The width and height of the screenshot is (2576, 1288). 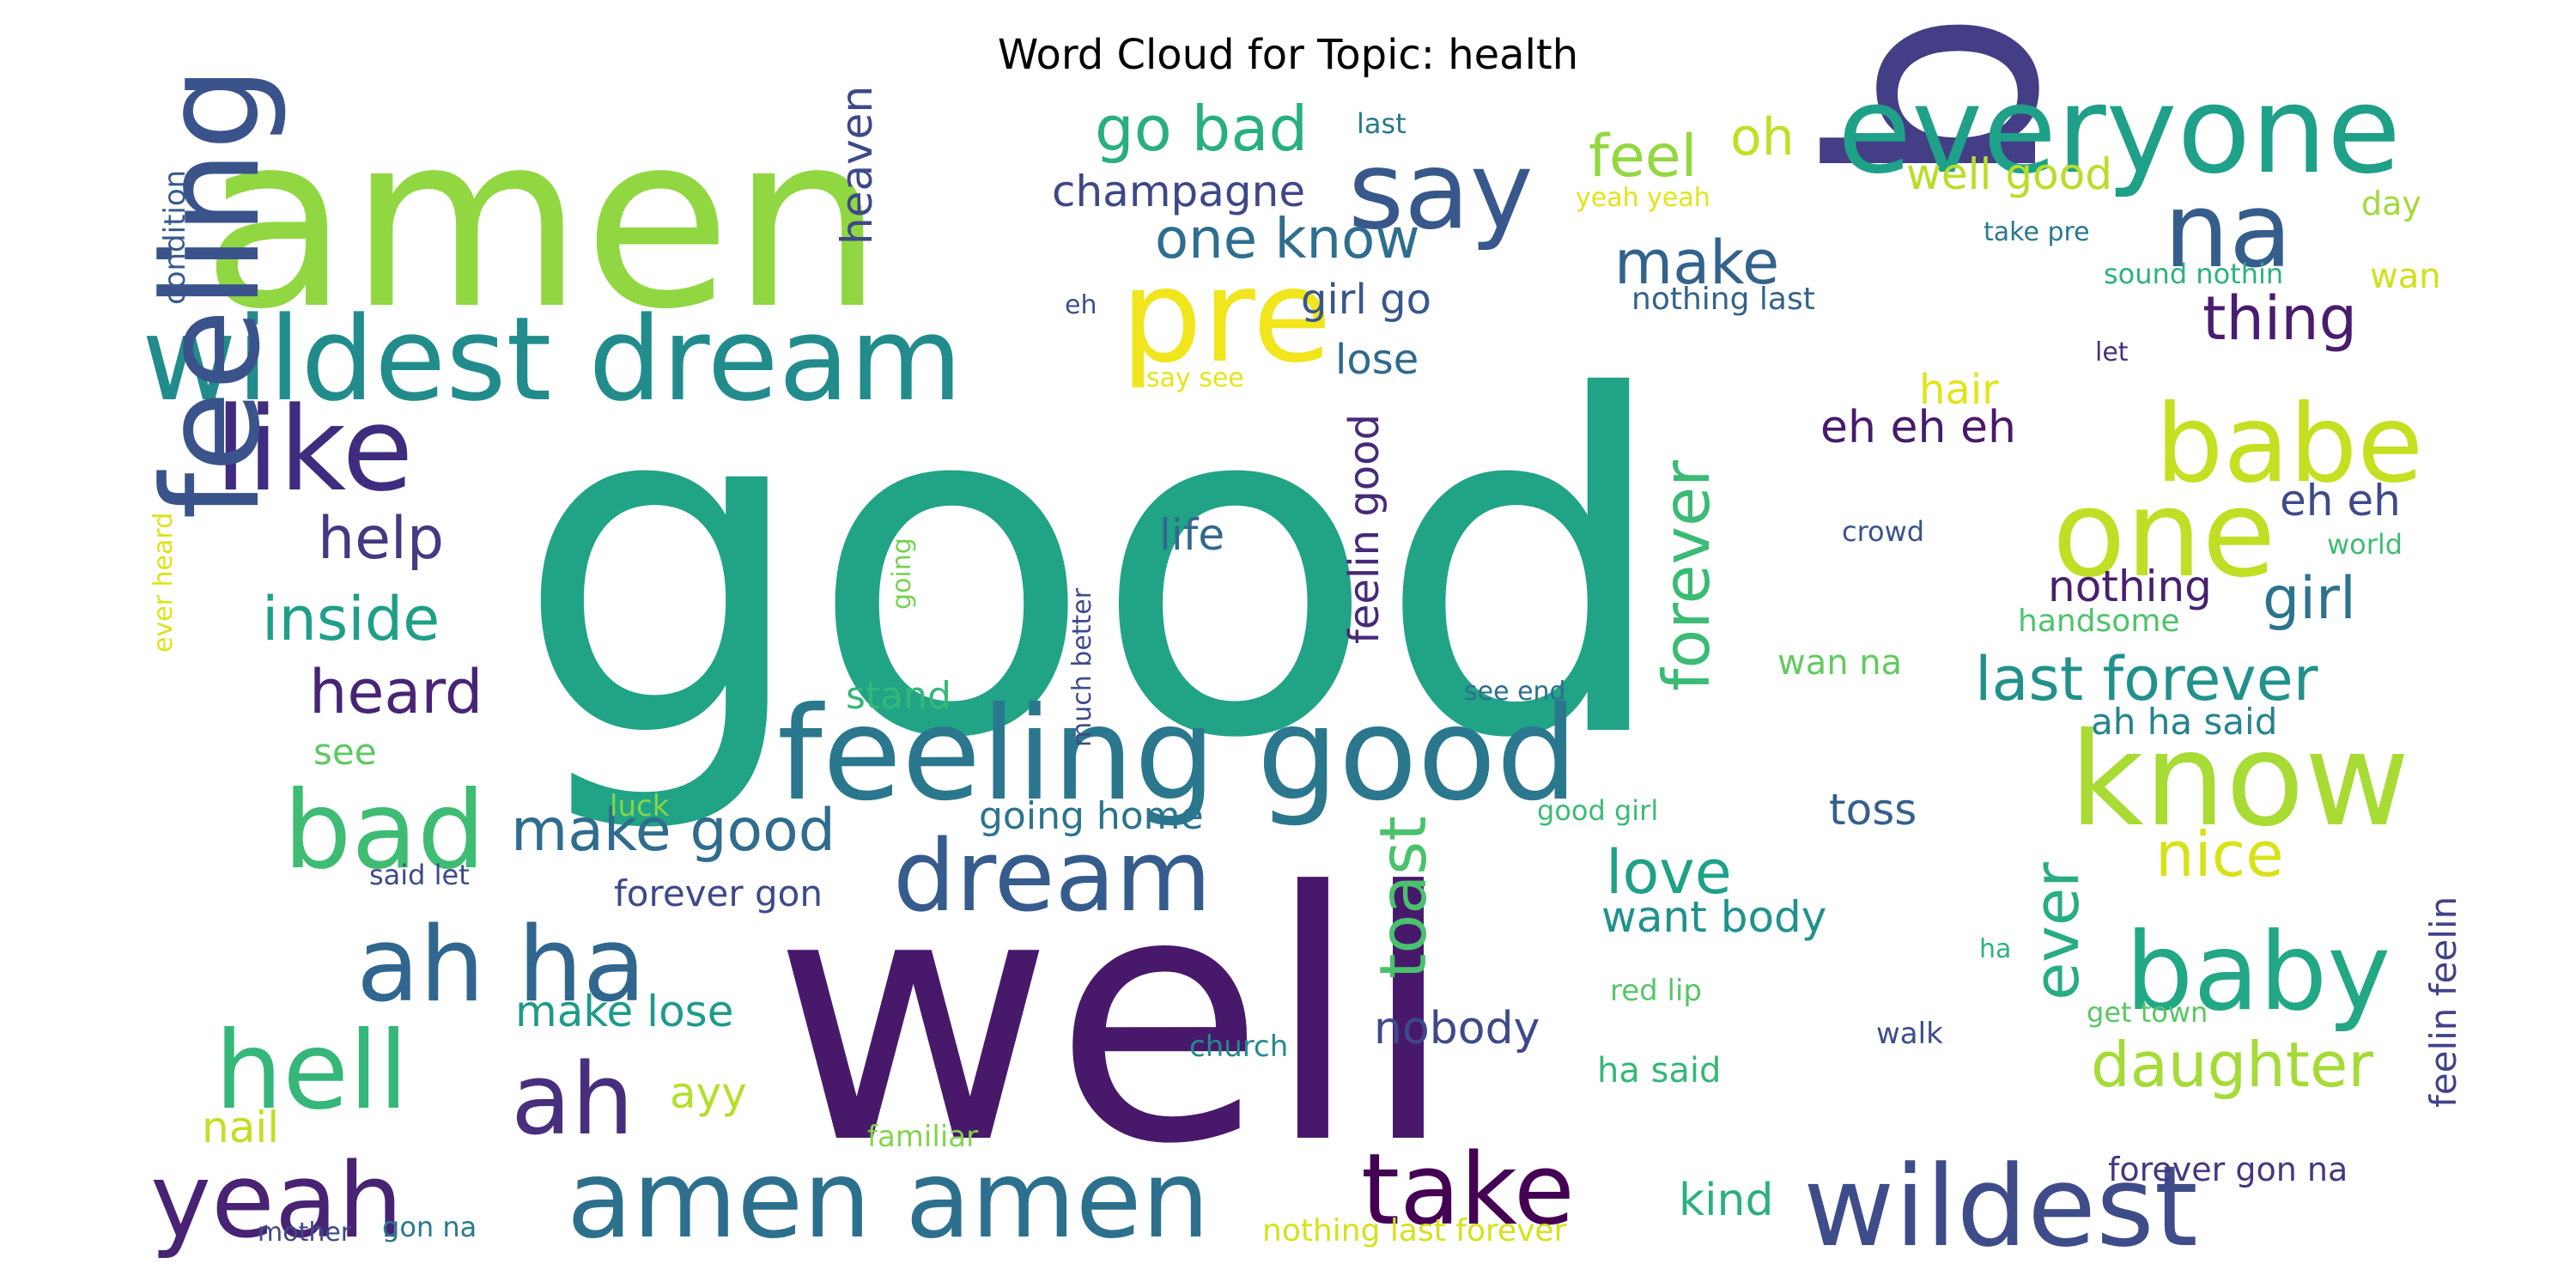 What do you see at coordinates (718, 893) in the screenshot?
I see `word-forever-gon: forever gon` at bounding box center [718, 893].